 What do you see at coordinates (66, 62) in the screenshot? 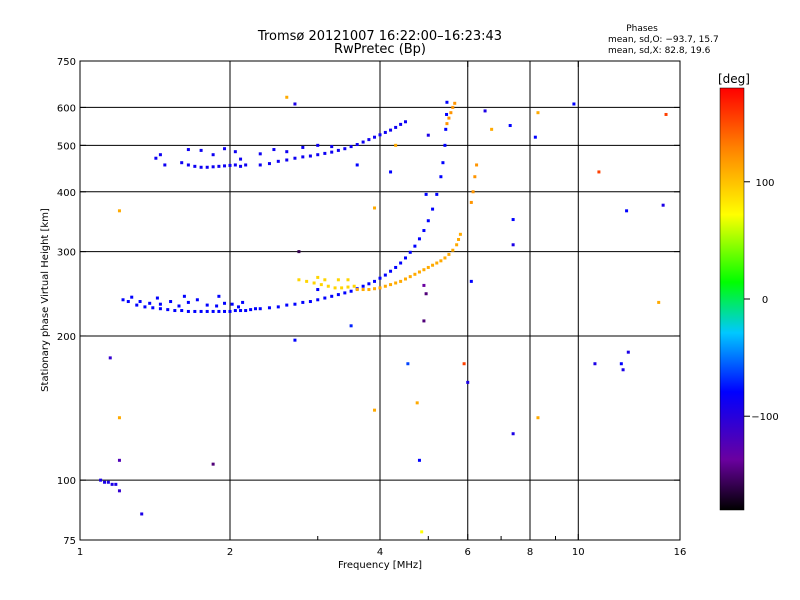
I see `y-tick-label: 750` at bounding box center [66, 62].